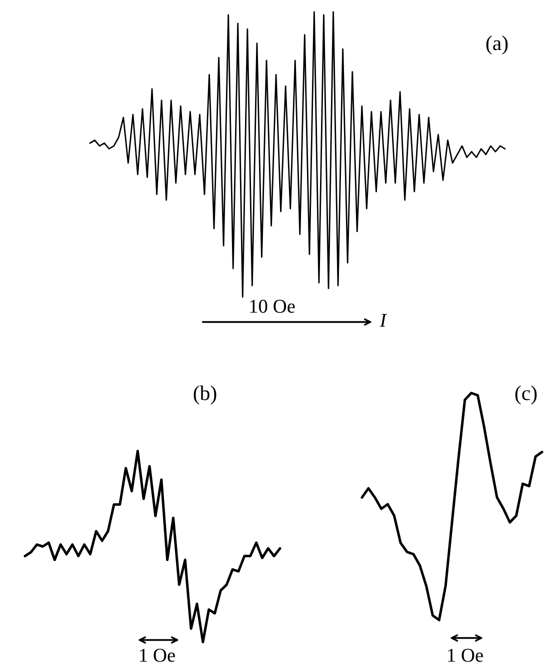 This screenshot has width=550, height=668. I want to click on chart-title: (c), so click(526, 395).